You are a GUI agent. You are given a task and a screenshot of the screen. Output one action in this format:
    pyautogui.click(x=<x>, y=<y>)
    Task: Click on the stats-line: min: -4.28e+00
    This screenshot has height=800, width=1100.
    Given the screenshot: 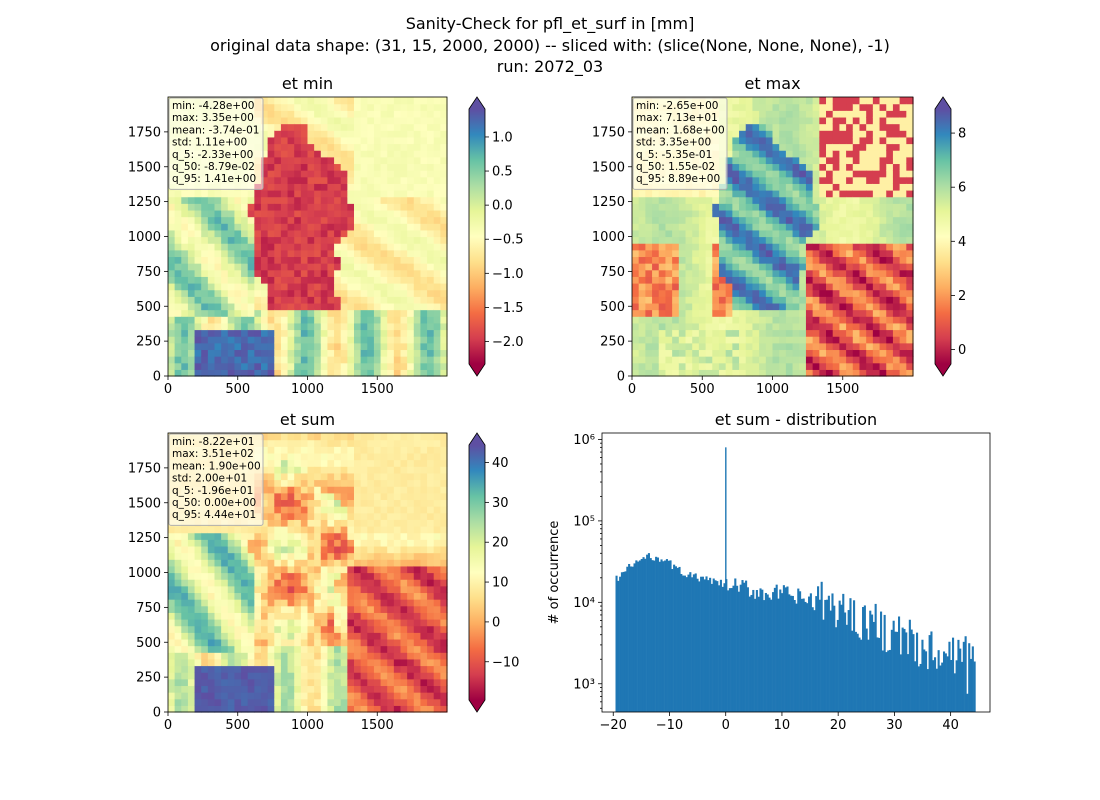 What is the action you would take?
    pyautogui.click(x=213, y=106)
    